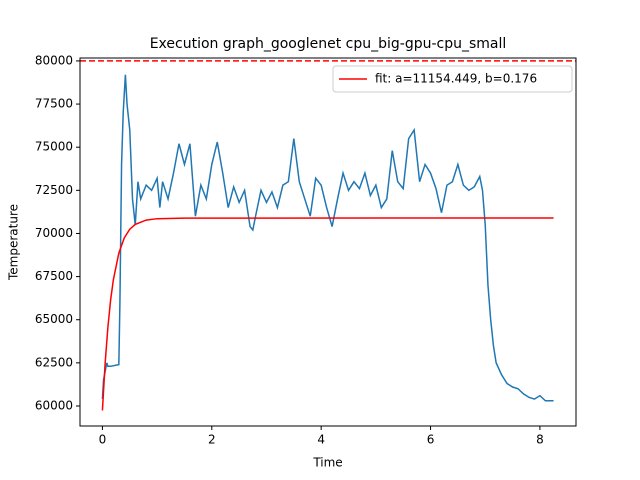  Describe the element at coordinates (54, 60) in the screenshot. I see `y-tick-label: 80000` at that location.